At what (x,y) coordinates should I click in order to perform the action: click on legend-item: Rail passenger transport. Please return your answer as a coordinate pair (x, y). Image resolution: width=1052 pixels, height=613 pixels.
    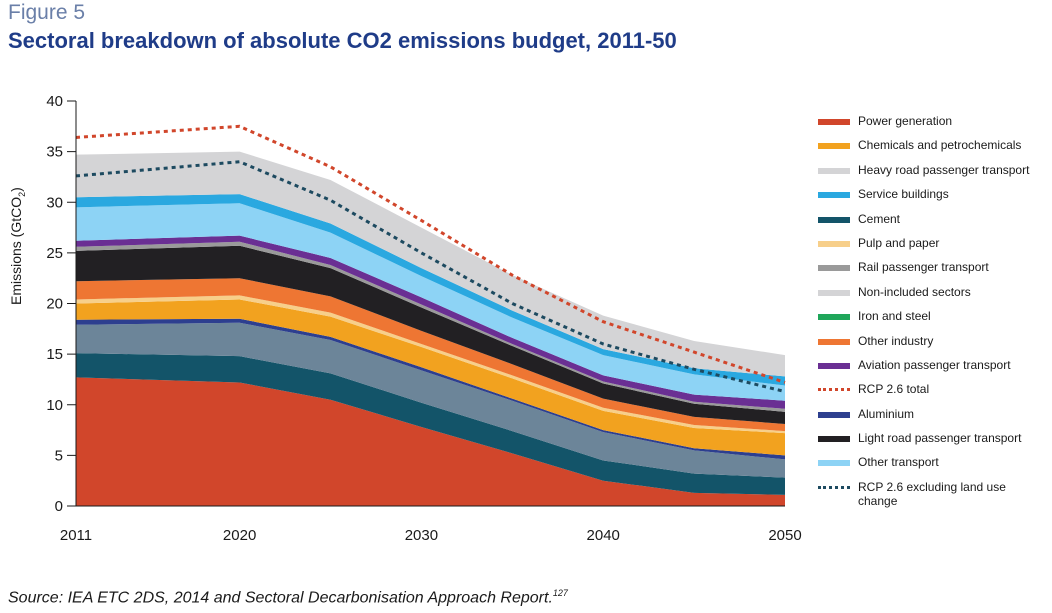
    Looking at the image, I should click on (933, 272).